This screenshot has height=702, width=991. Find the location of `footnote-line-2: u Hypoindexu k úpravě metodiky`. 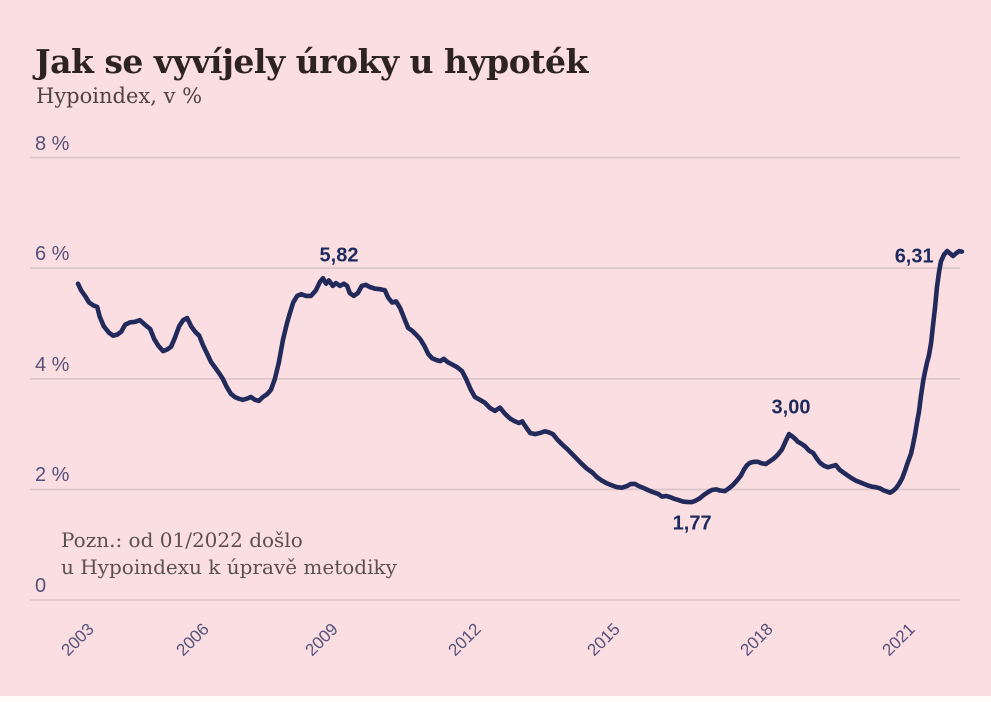

footnote-line-2: u Hypoindexu k úpravě metodiky is located at coordinates (229, 567).